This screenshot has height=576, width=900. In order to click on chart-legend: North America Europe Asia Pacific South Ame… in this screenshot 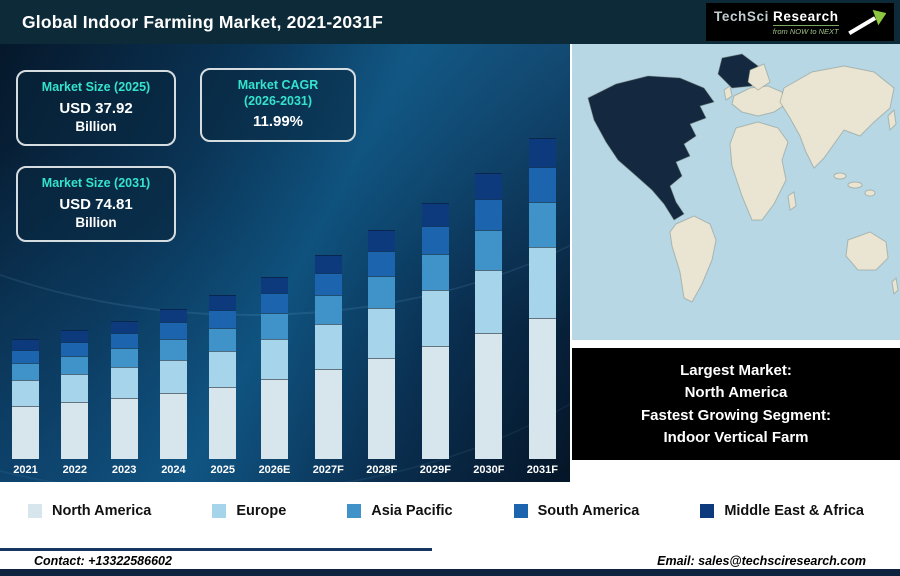, I will do `click(450, 511)`.